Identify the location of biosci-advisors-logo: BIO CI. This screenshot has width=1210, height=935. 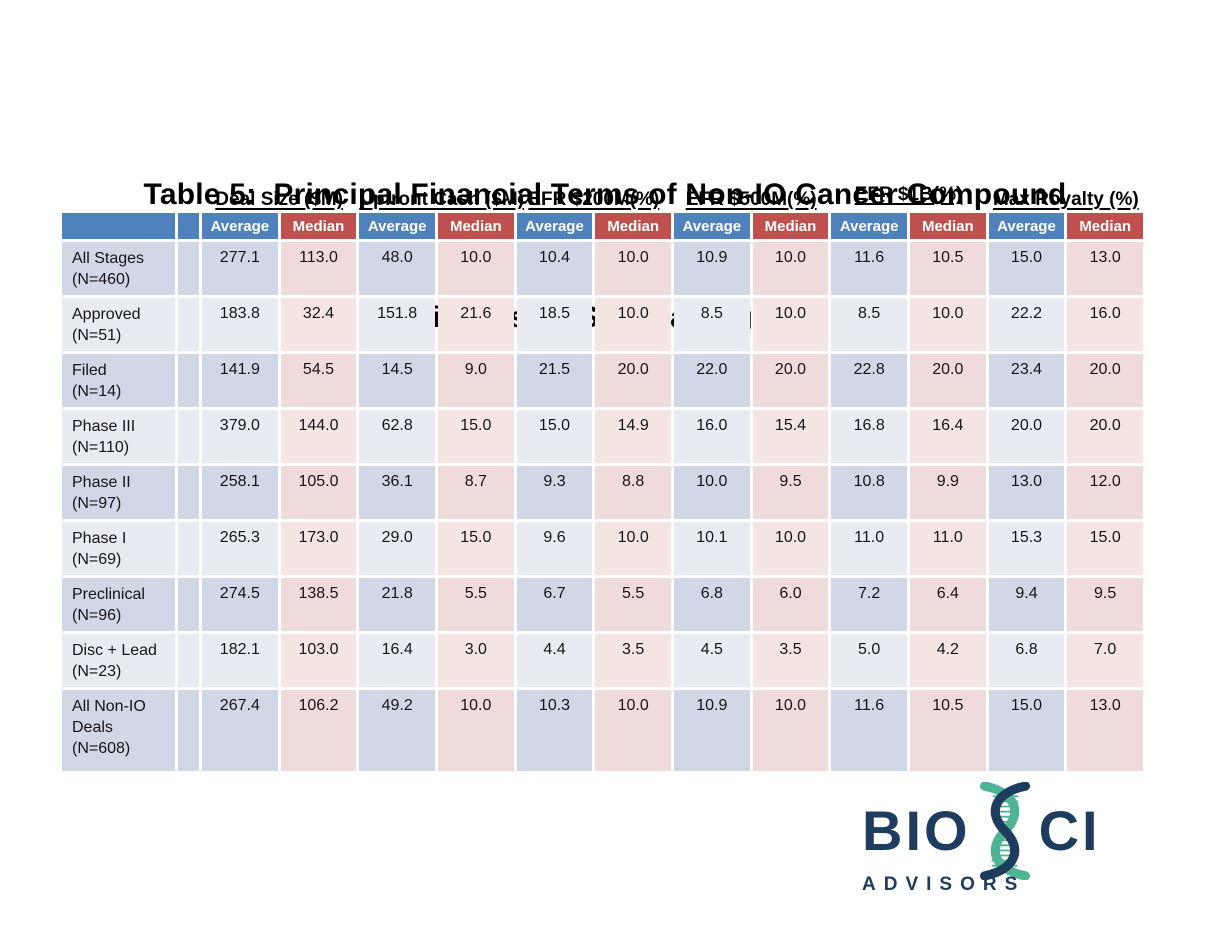
(1002, 839).